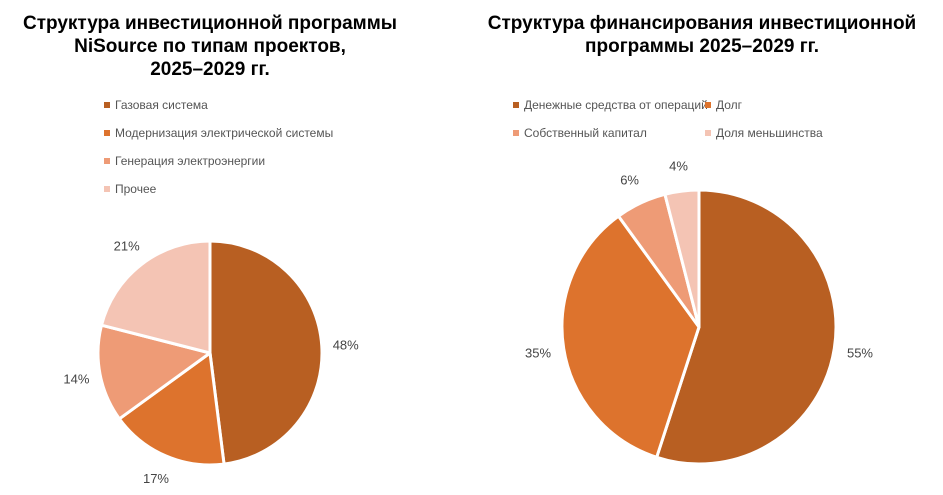 This screenshot has width=943, height=495. I want to click on pie-right-data-label-3: 4%, so click(678, 165).